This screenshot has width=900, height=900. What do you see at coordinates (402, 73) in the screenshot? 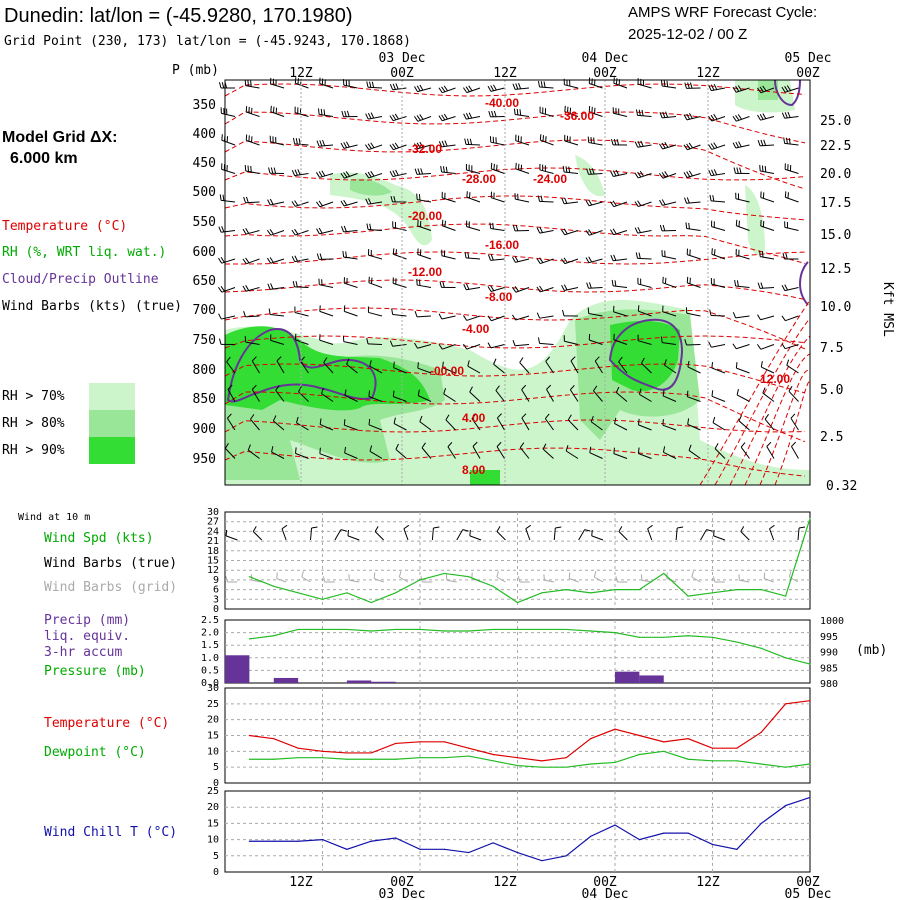
I see `top-hour-2: 00Z` at bounding box center [402, 73].